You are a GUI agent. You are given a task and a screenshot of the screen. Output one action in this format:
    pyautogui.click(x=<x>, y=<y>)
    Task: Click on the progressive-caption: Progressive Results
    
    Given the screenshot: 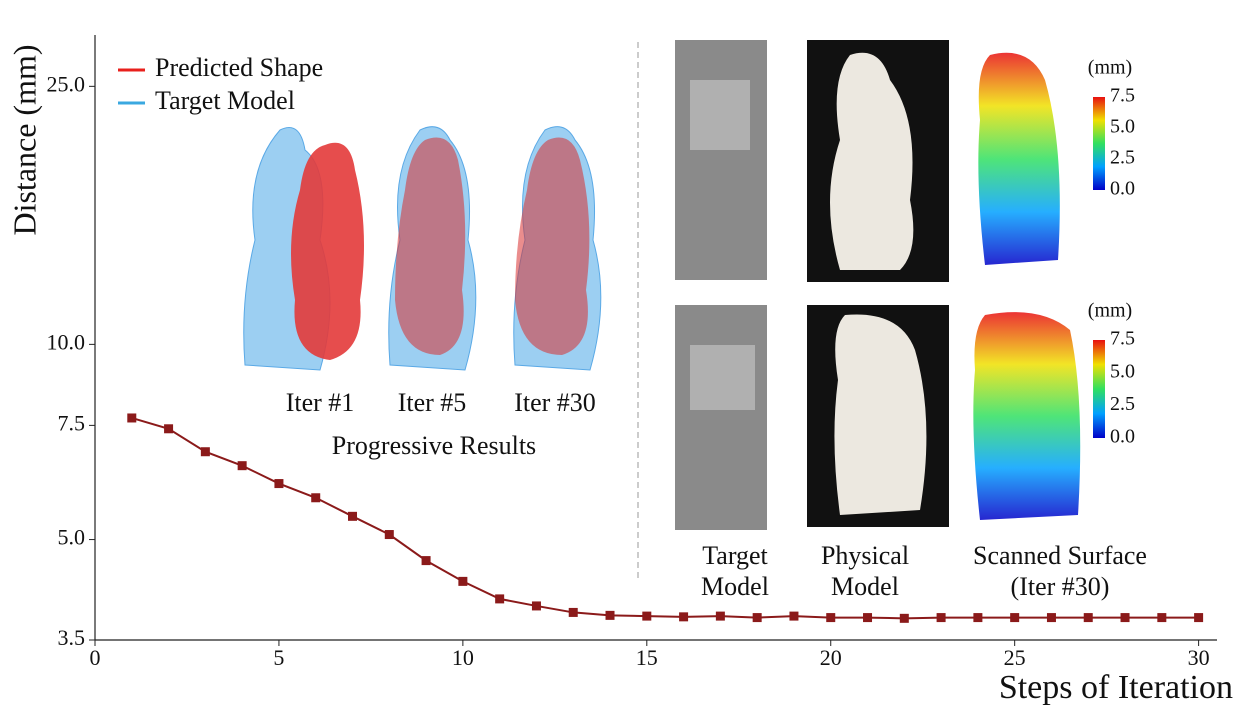 What is the action you would take?
    pyautogui.click(x=434, y=445)
    